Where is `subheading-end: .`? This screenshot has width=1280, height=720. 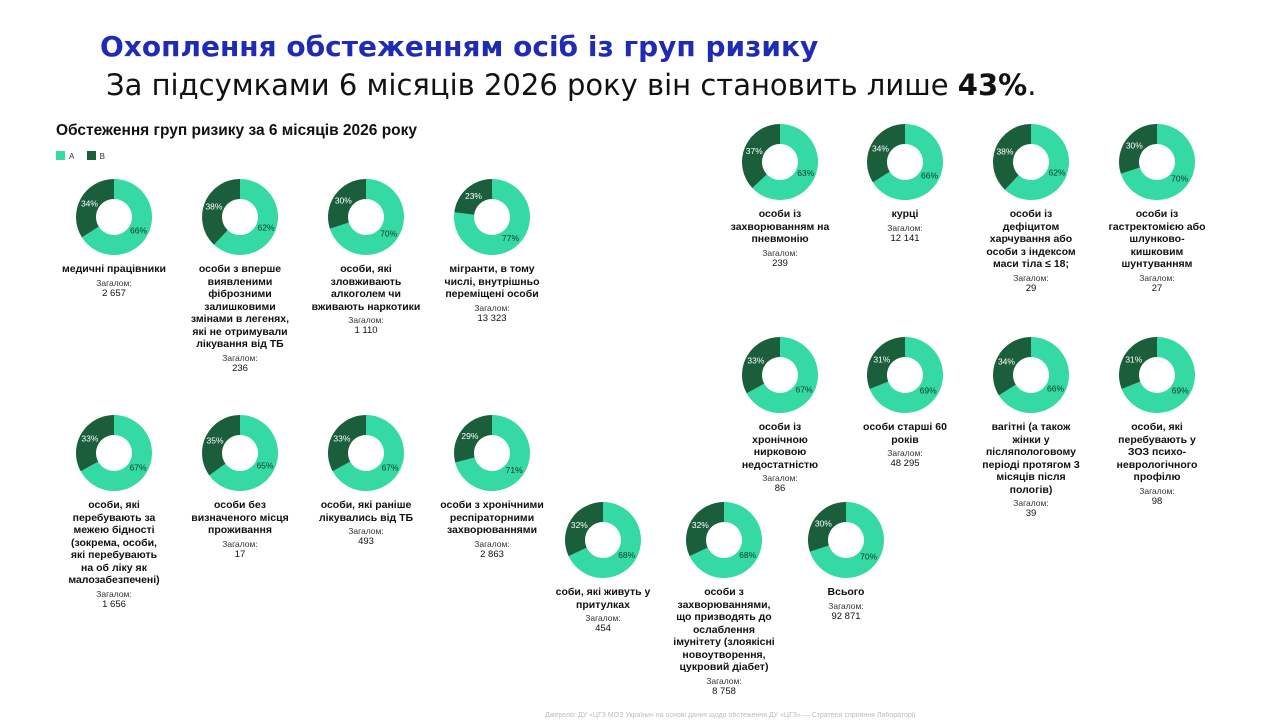 subheading-end: . is located at coordinates (1032, 85).